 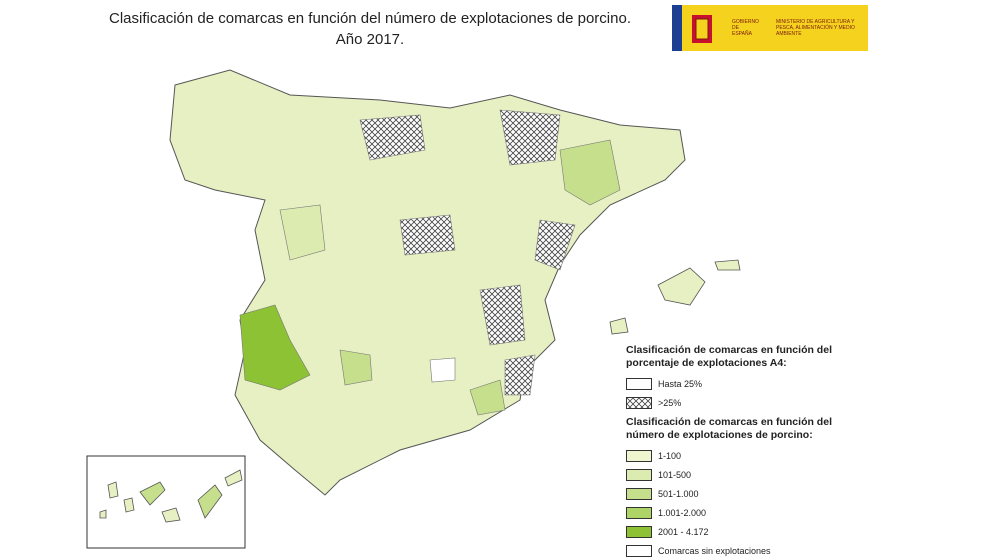 I want to click on canary-islands, so click(x=171, y=496).